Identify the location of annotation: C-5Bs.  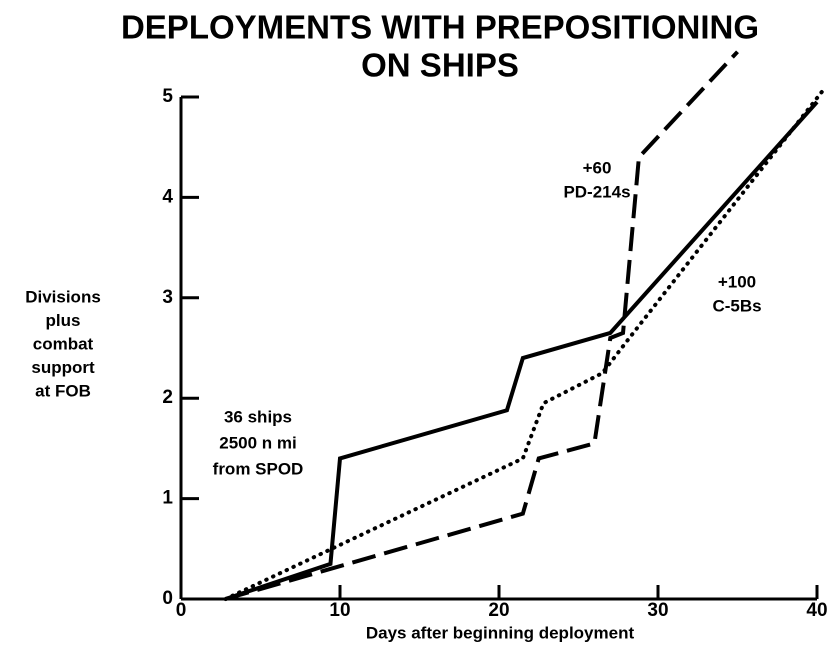
(736, 305).